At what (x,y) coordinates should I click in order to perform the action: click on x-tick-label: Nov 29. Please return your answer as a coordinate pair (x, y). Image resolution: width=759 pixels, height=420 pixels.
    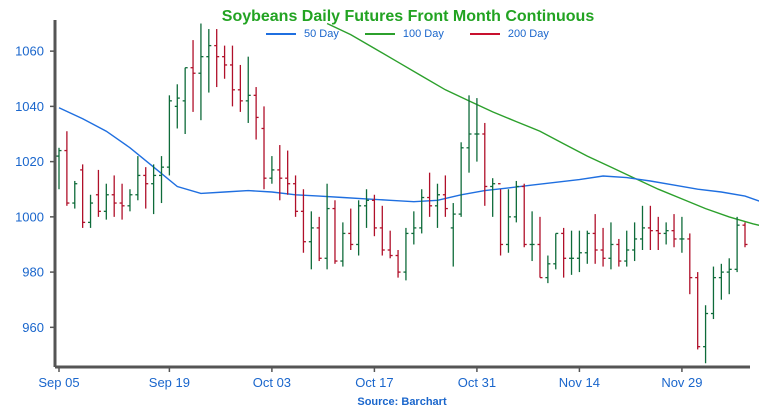
    Looking at the image, I should click on (681, 382).